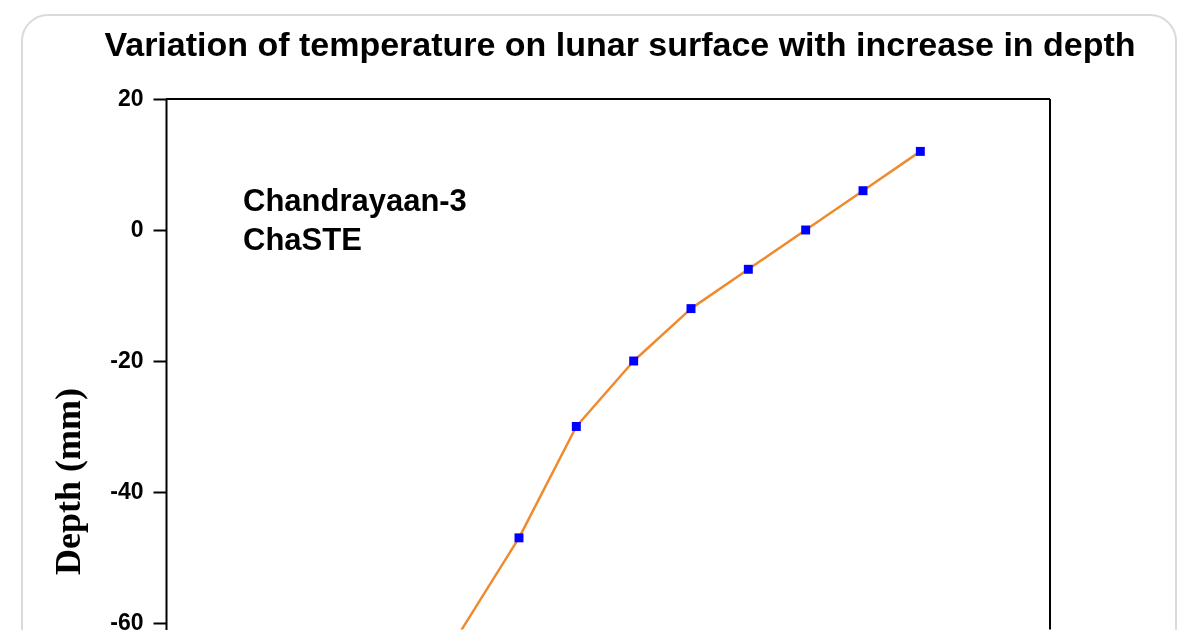 Image resolution: width=1200 pixels, height=630 pixels. What do you see at coordinates (67, 481) in the screenshot?
I see `y-axis-title: Depth (mm)` at bounding box center [67, 481].